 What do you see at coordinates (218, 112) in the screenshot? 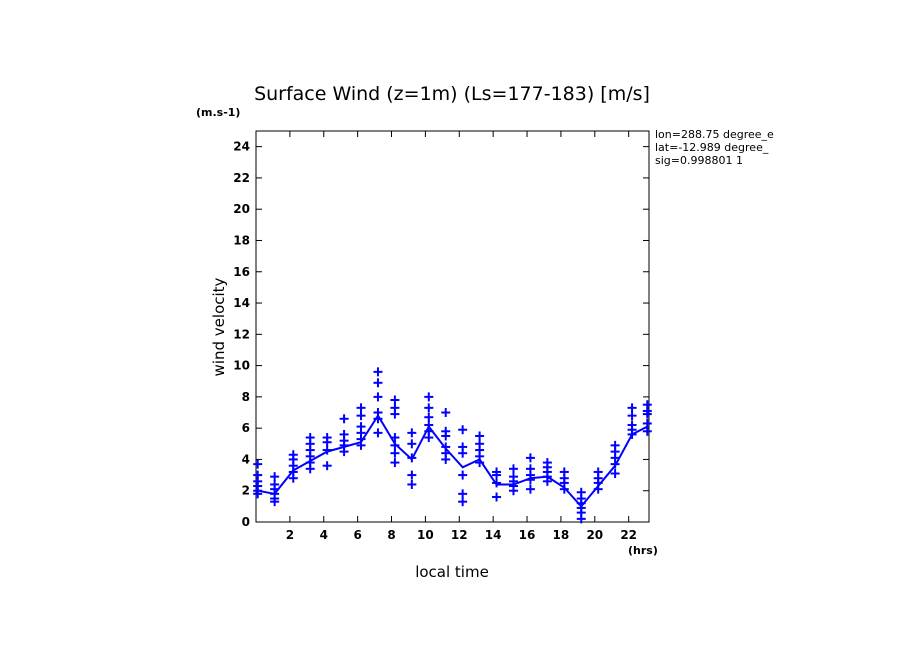
I see `y-unit-label: (m.s-1)` at bounding box center [218, 112].